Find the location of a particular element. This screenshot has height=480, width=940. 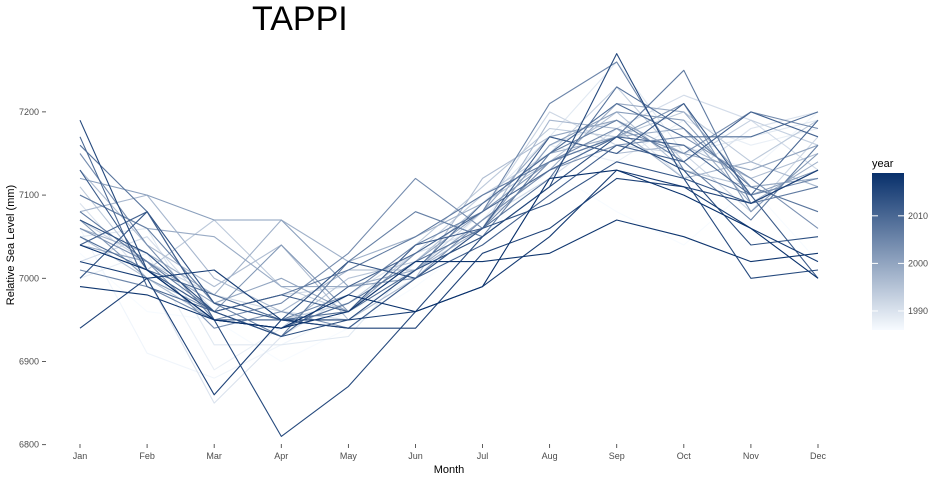

x-tick-label: Aug is located at coordinates (550, 456).